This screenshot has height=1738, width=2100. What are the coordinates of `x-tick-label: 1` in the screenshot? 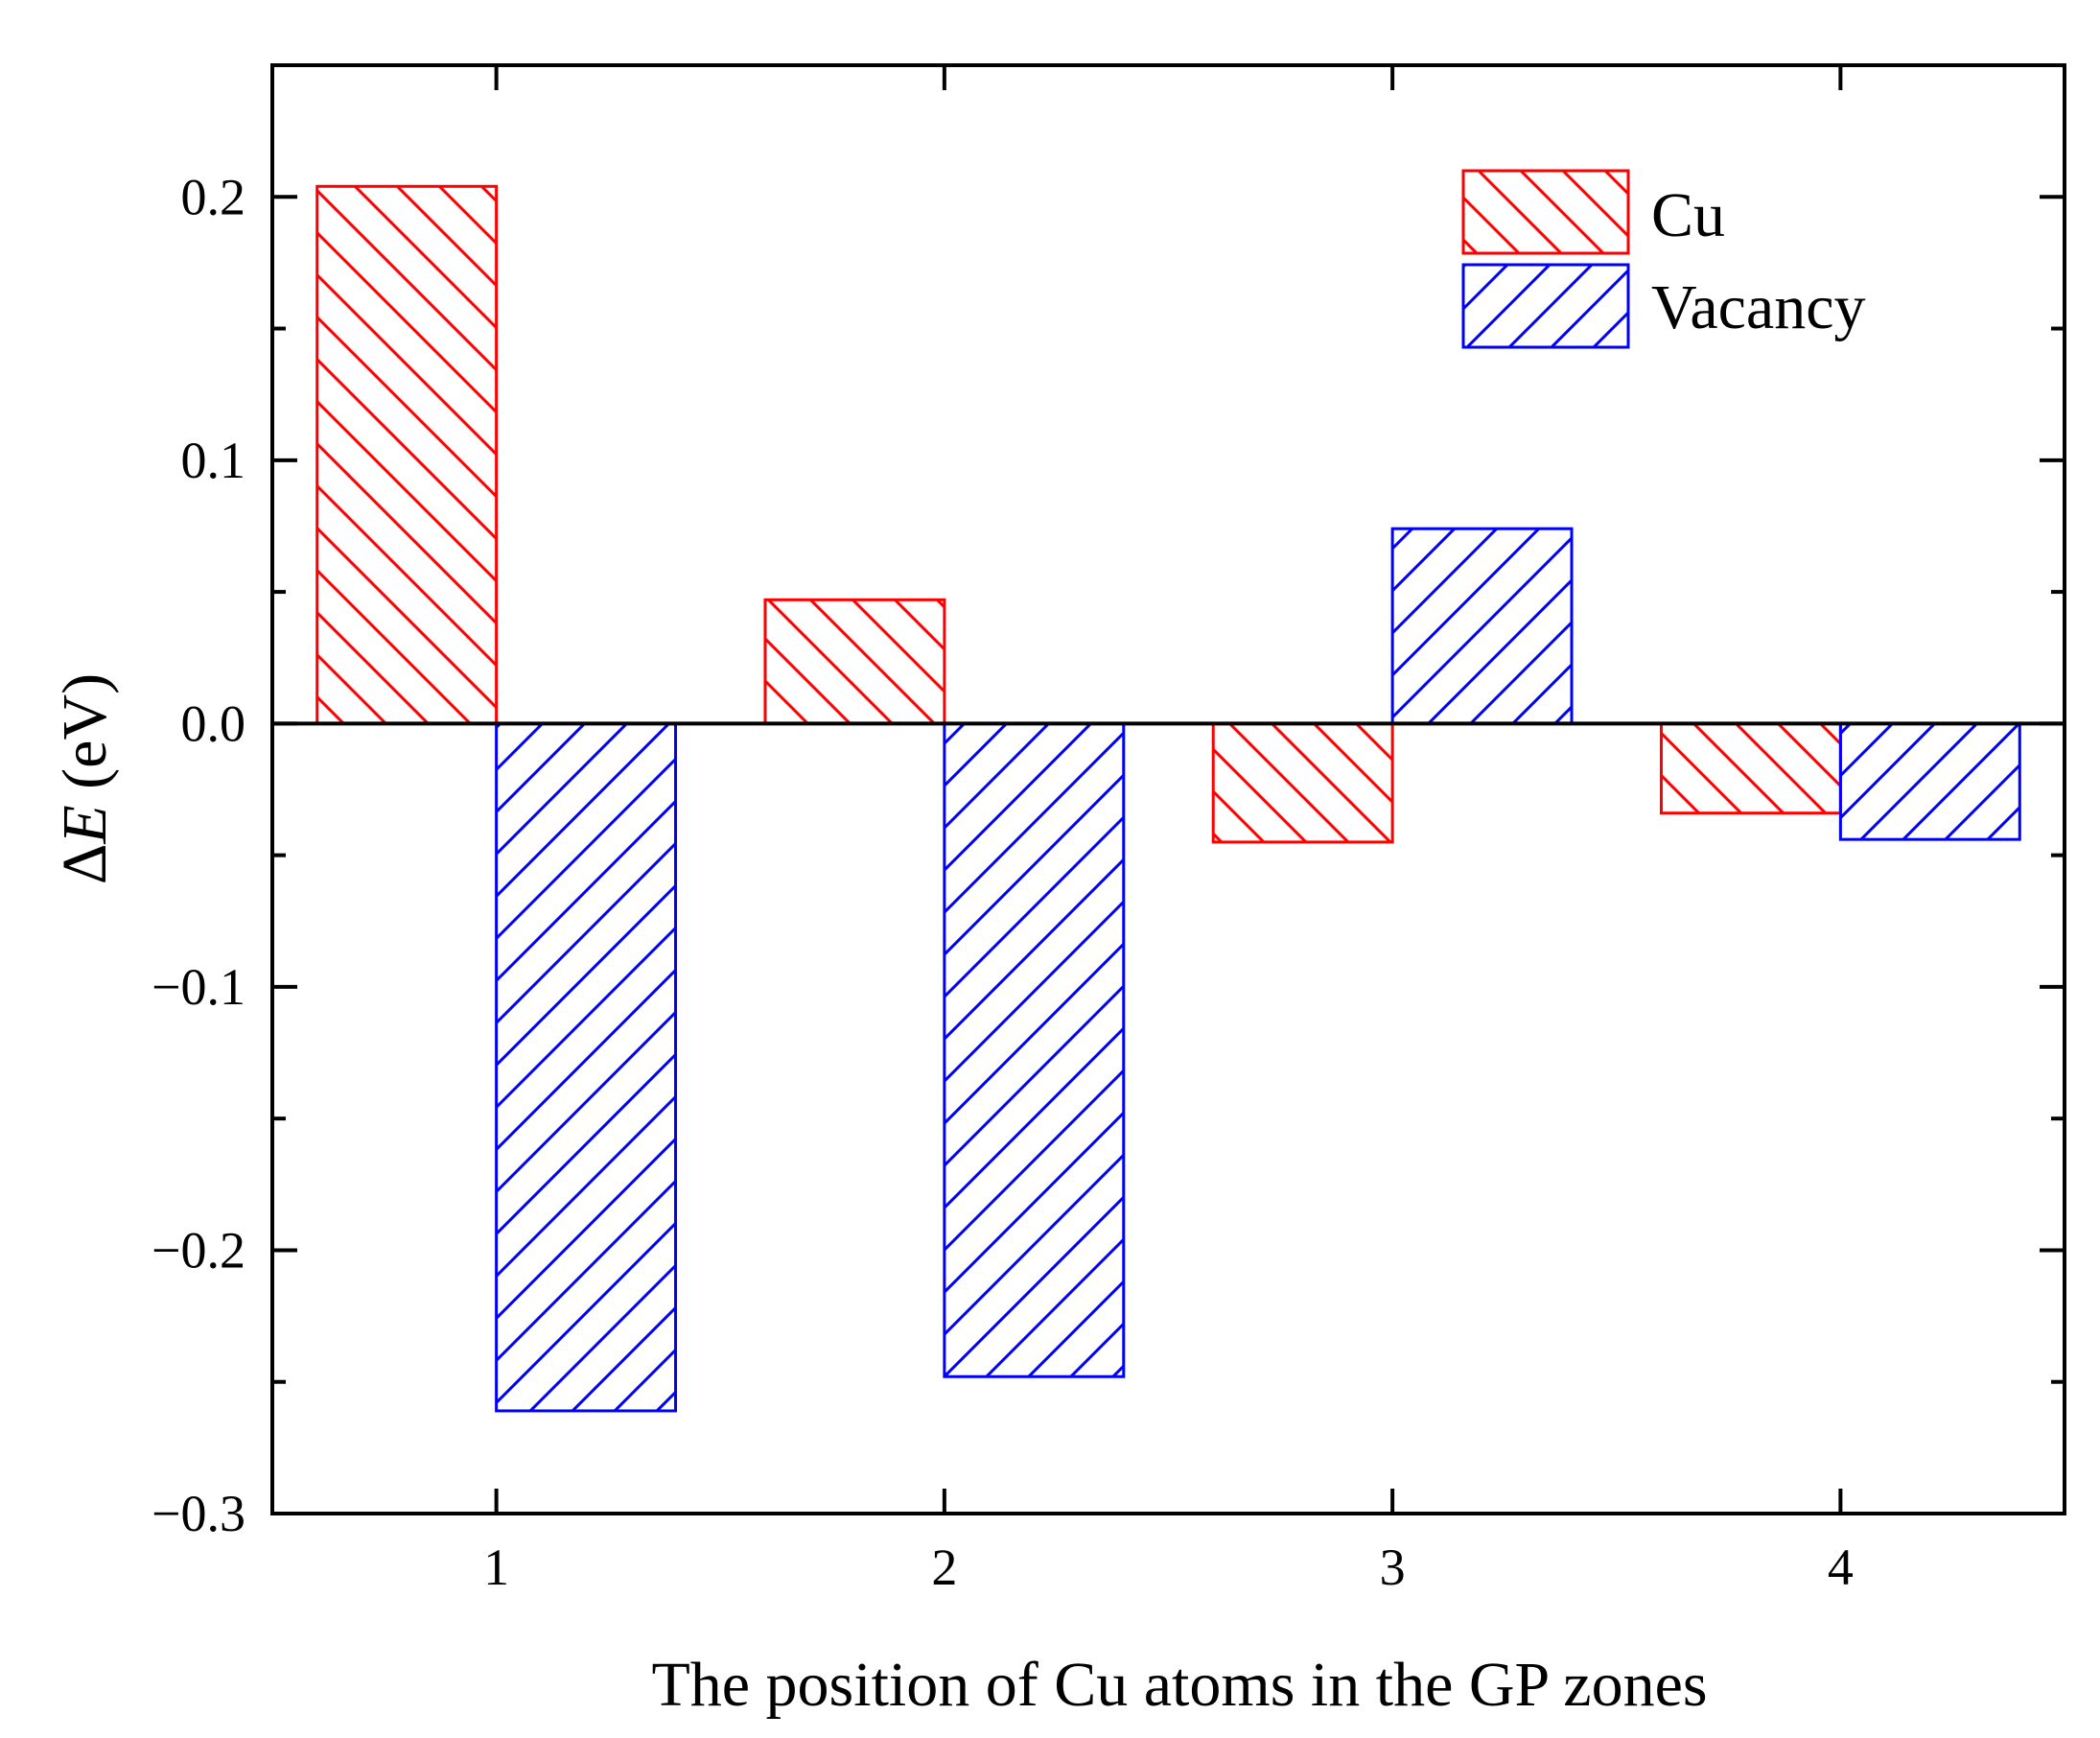 It's located at (496, 1567).